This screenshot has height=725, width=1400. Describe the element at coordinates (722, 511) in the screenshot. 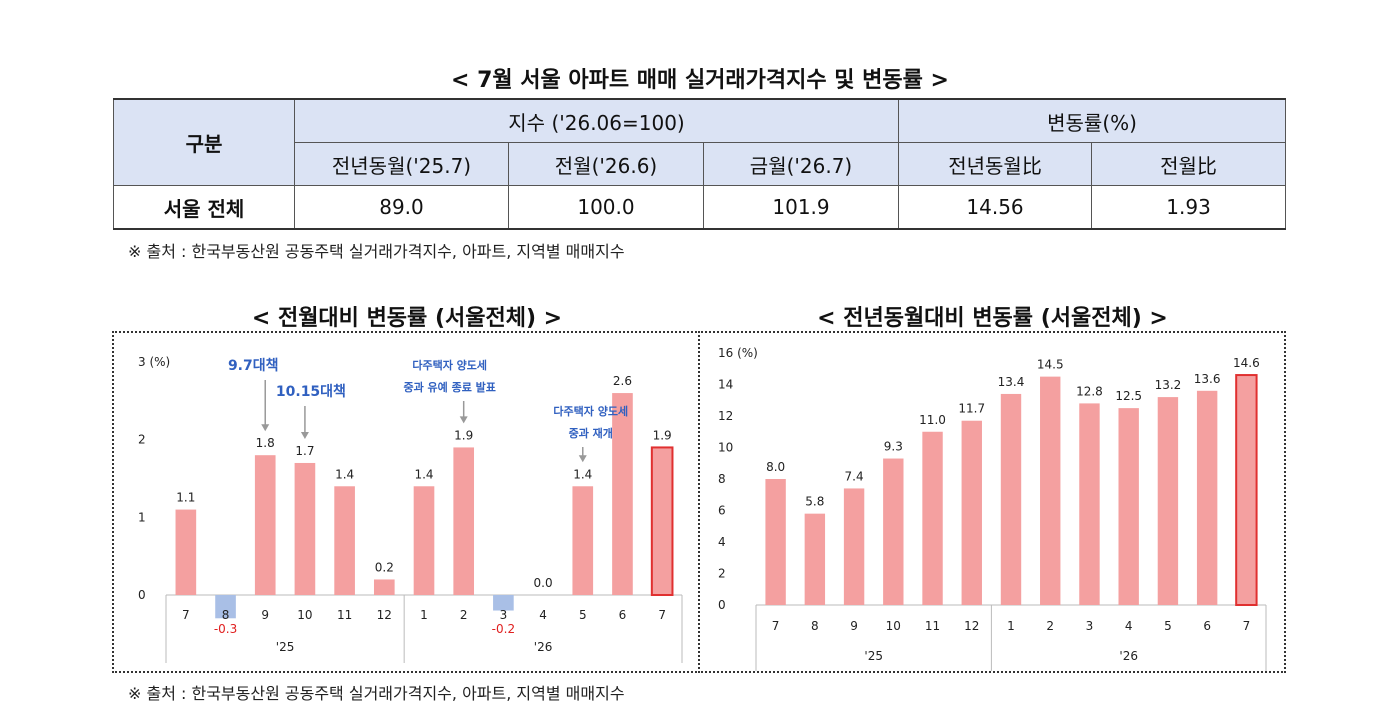

I see `chart-yoy-ytick-label: 6` at that location.